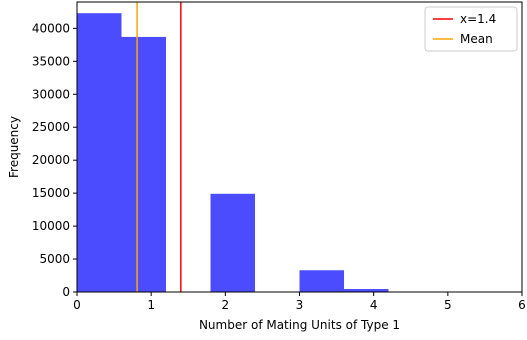 This screenshot has height=340, width=527. Describe the element at coordinates (151, 305) in the screenshot. I see `x-tick-label: 1` at that location.